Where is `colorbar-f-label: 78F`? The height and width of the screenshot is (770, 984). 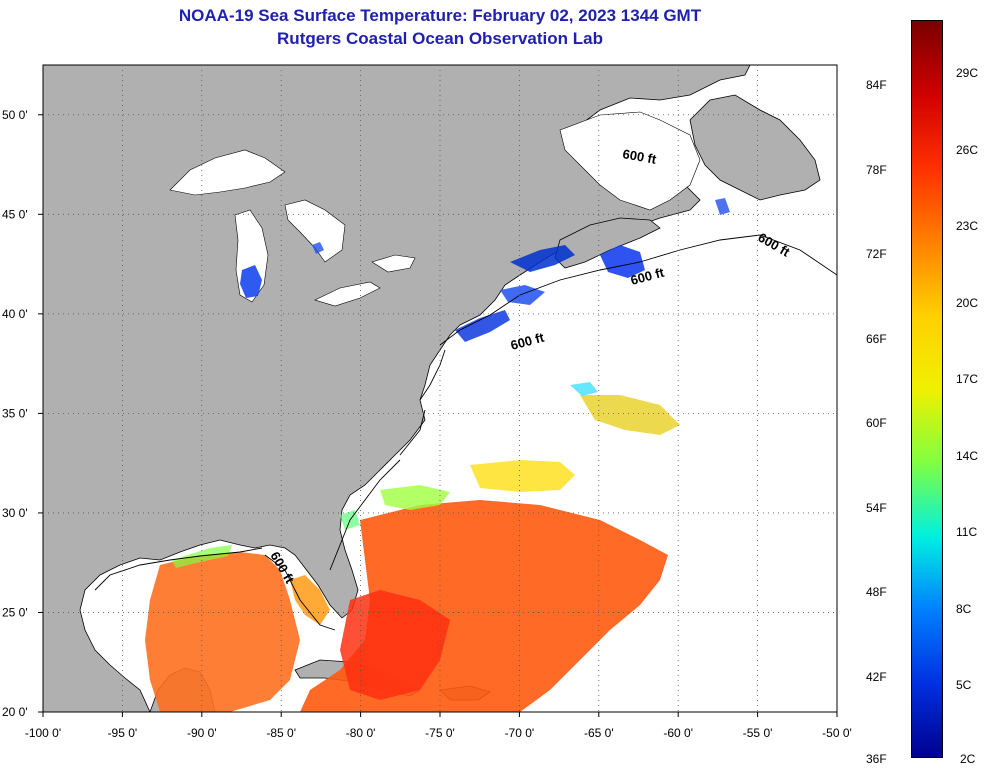
colorbar-f-label: 78F is located at coordinates (876, 169).